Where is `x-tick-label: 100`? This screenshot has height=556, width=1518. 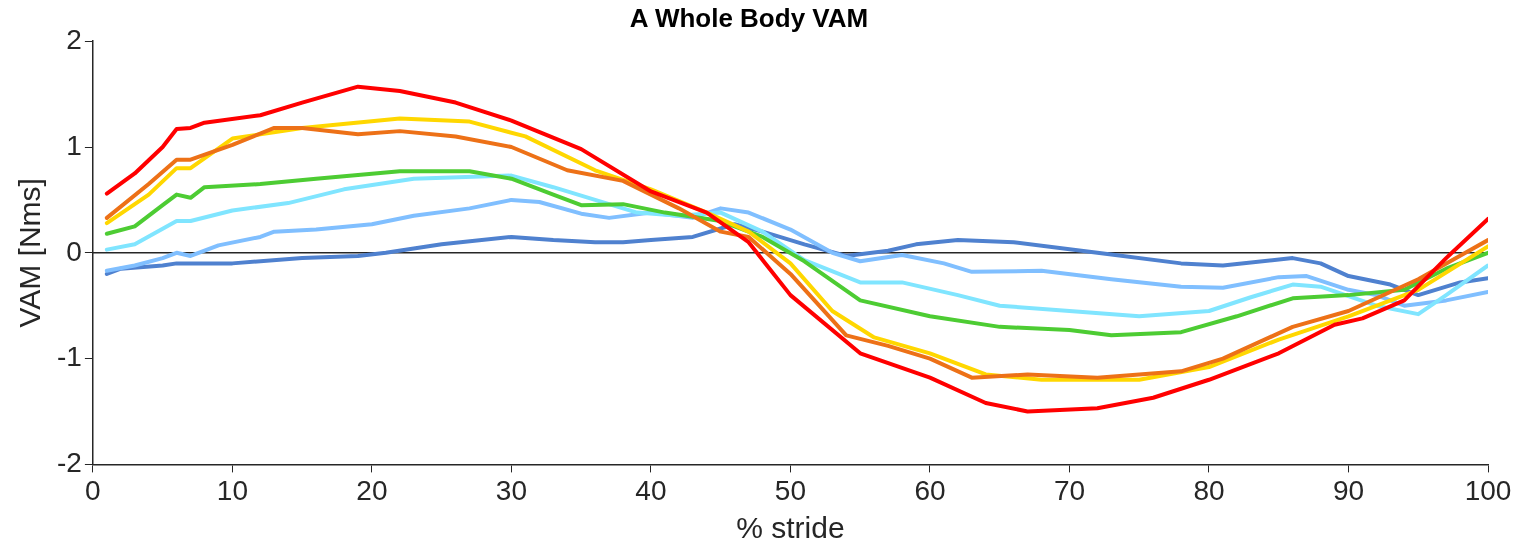 x-tick-label: 100 is located at coordinates (1488, 490).